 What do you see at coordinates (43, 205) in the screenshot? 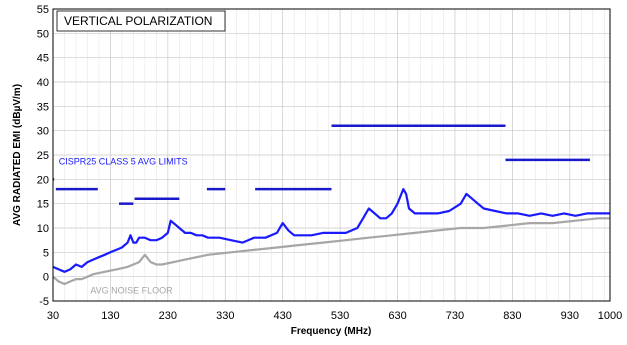
I see `y-tick-label: 15` at bounding box center [43, 205].